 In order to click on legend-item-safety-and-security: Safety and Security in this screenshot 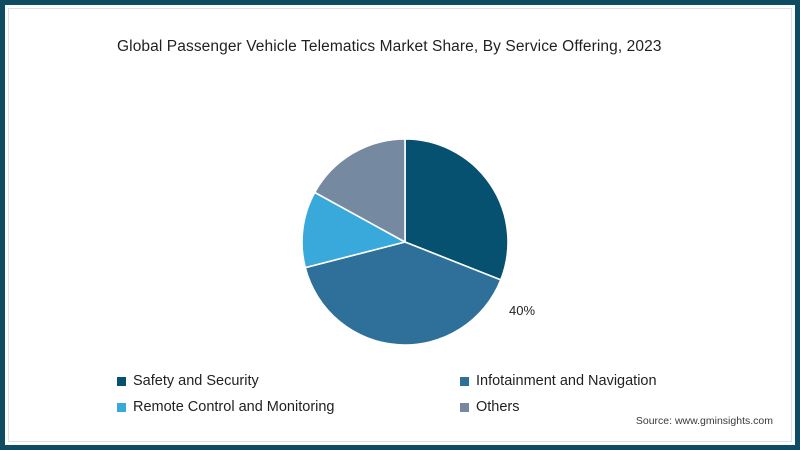, I will do `click(288, 381)`.